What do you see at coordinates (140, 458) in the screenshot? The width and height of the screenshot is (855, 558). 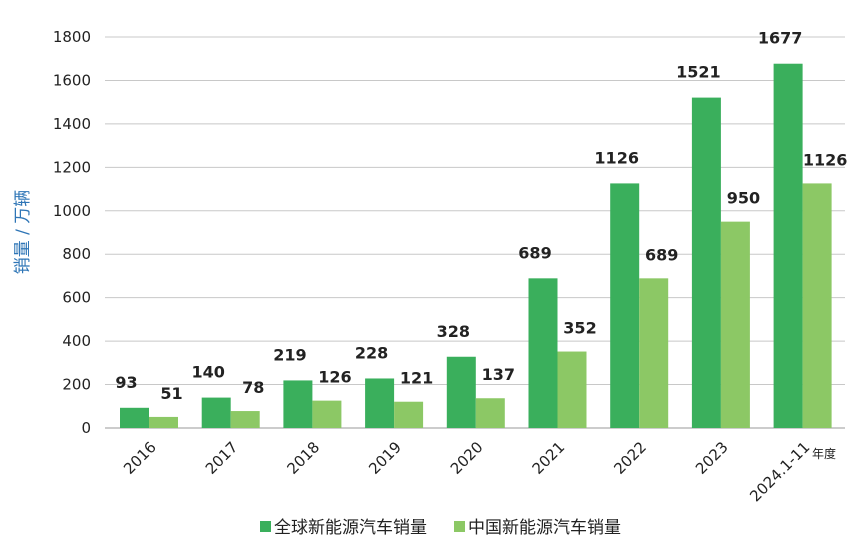 I see `x-tick-label: 2016` at bounding box center [140, 458].